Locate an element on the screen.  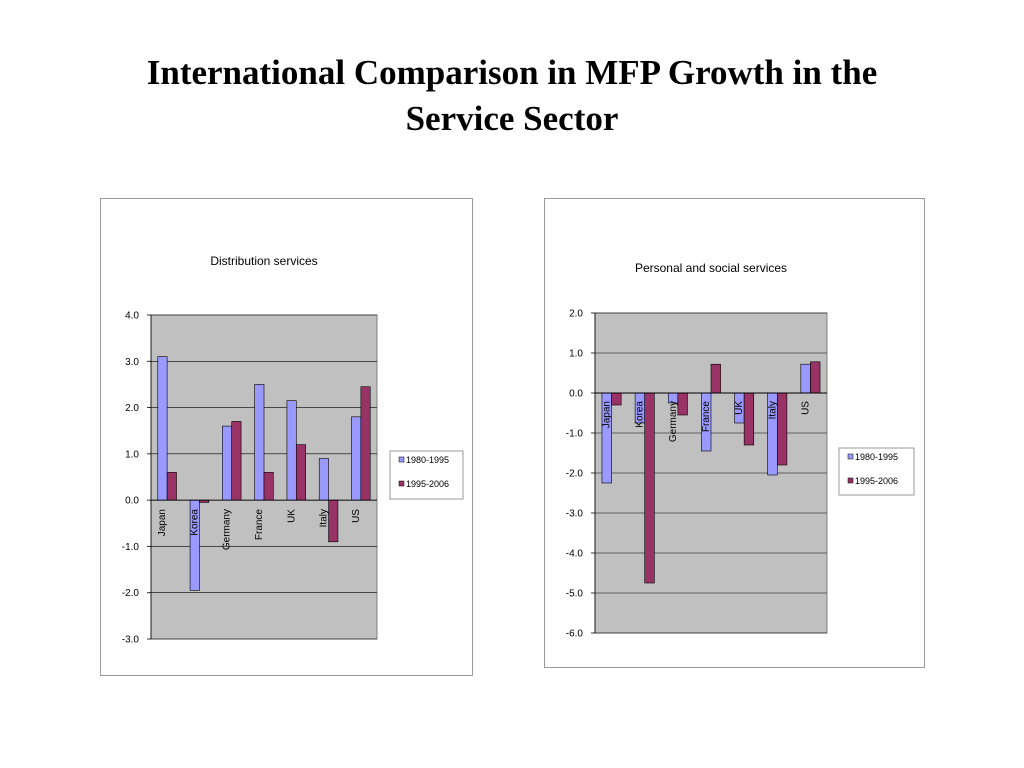
bar-1980-1995-italy is located at coordinates (323, 479).